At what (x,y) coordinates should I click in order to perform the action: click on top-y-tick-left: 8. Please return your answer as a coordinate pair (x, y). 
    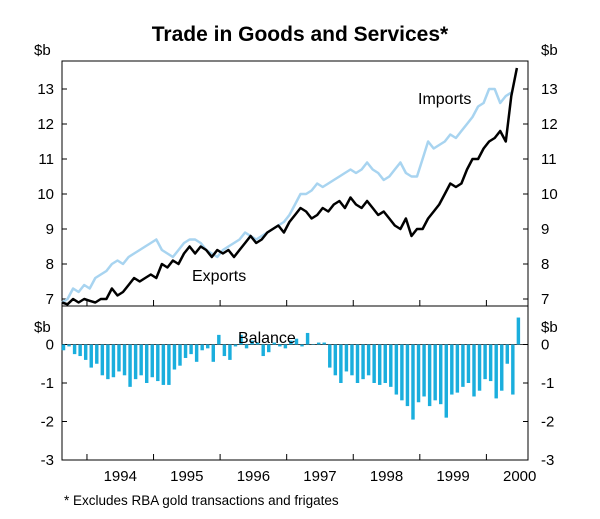
    Looking at the image, I should click on (50, 264).